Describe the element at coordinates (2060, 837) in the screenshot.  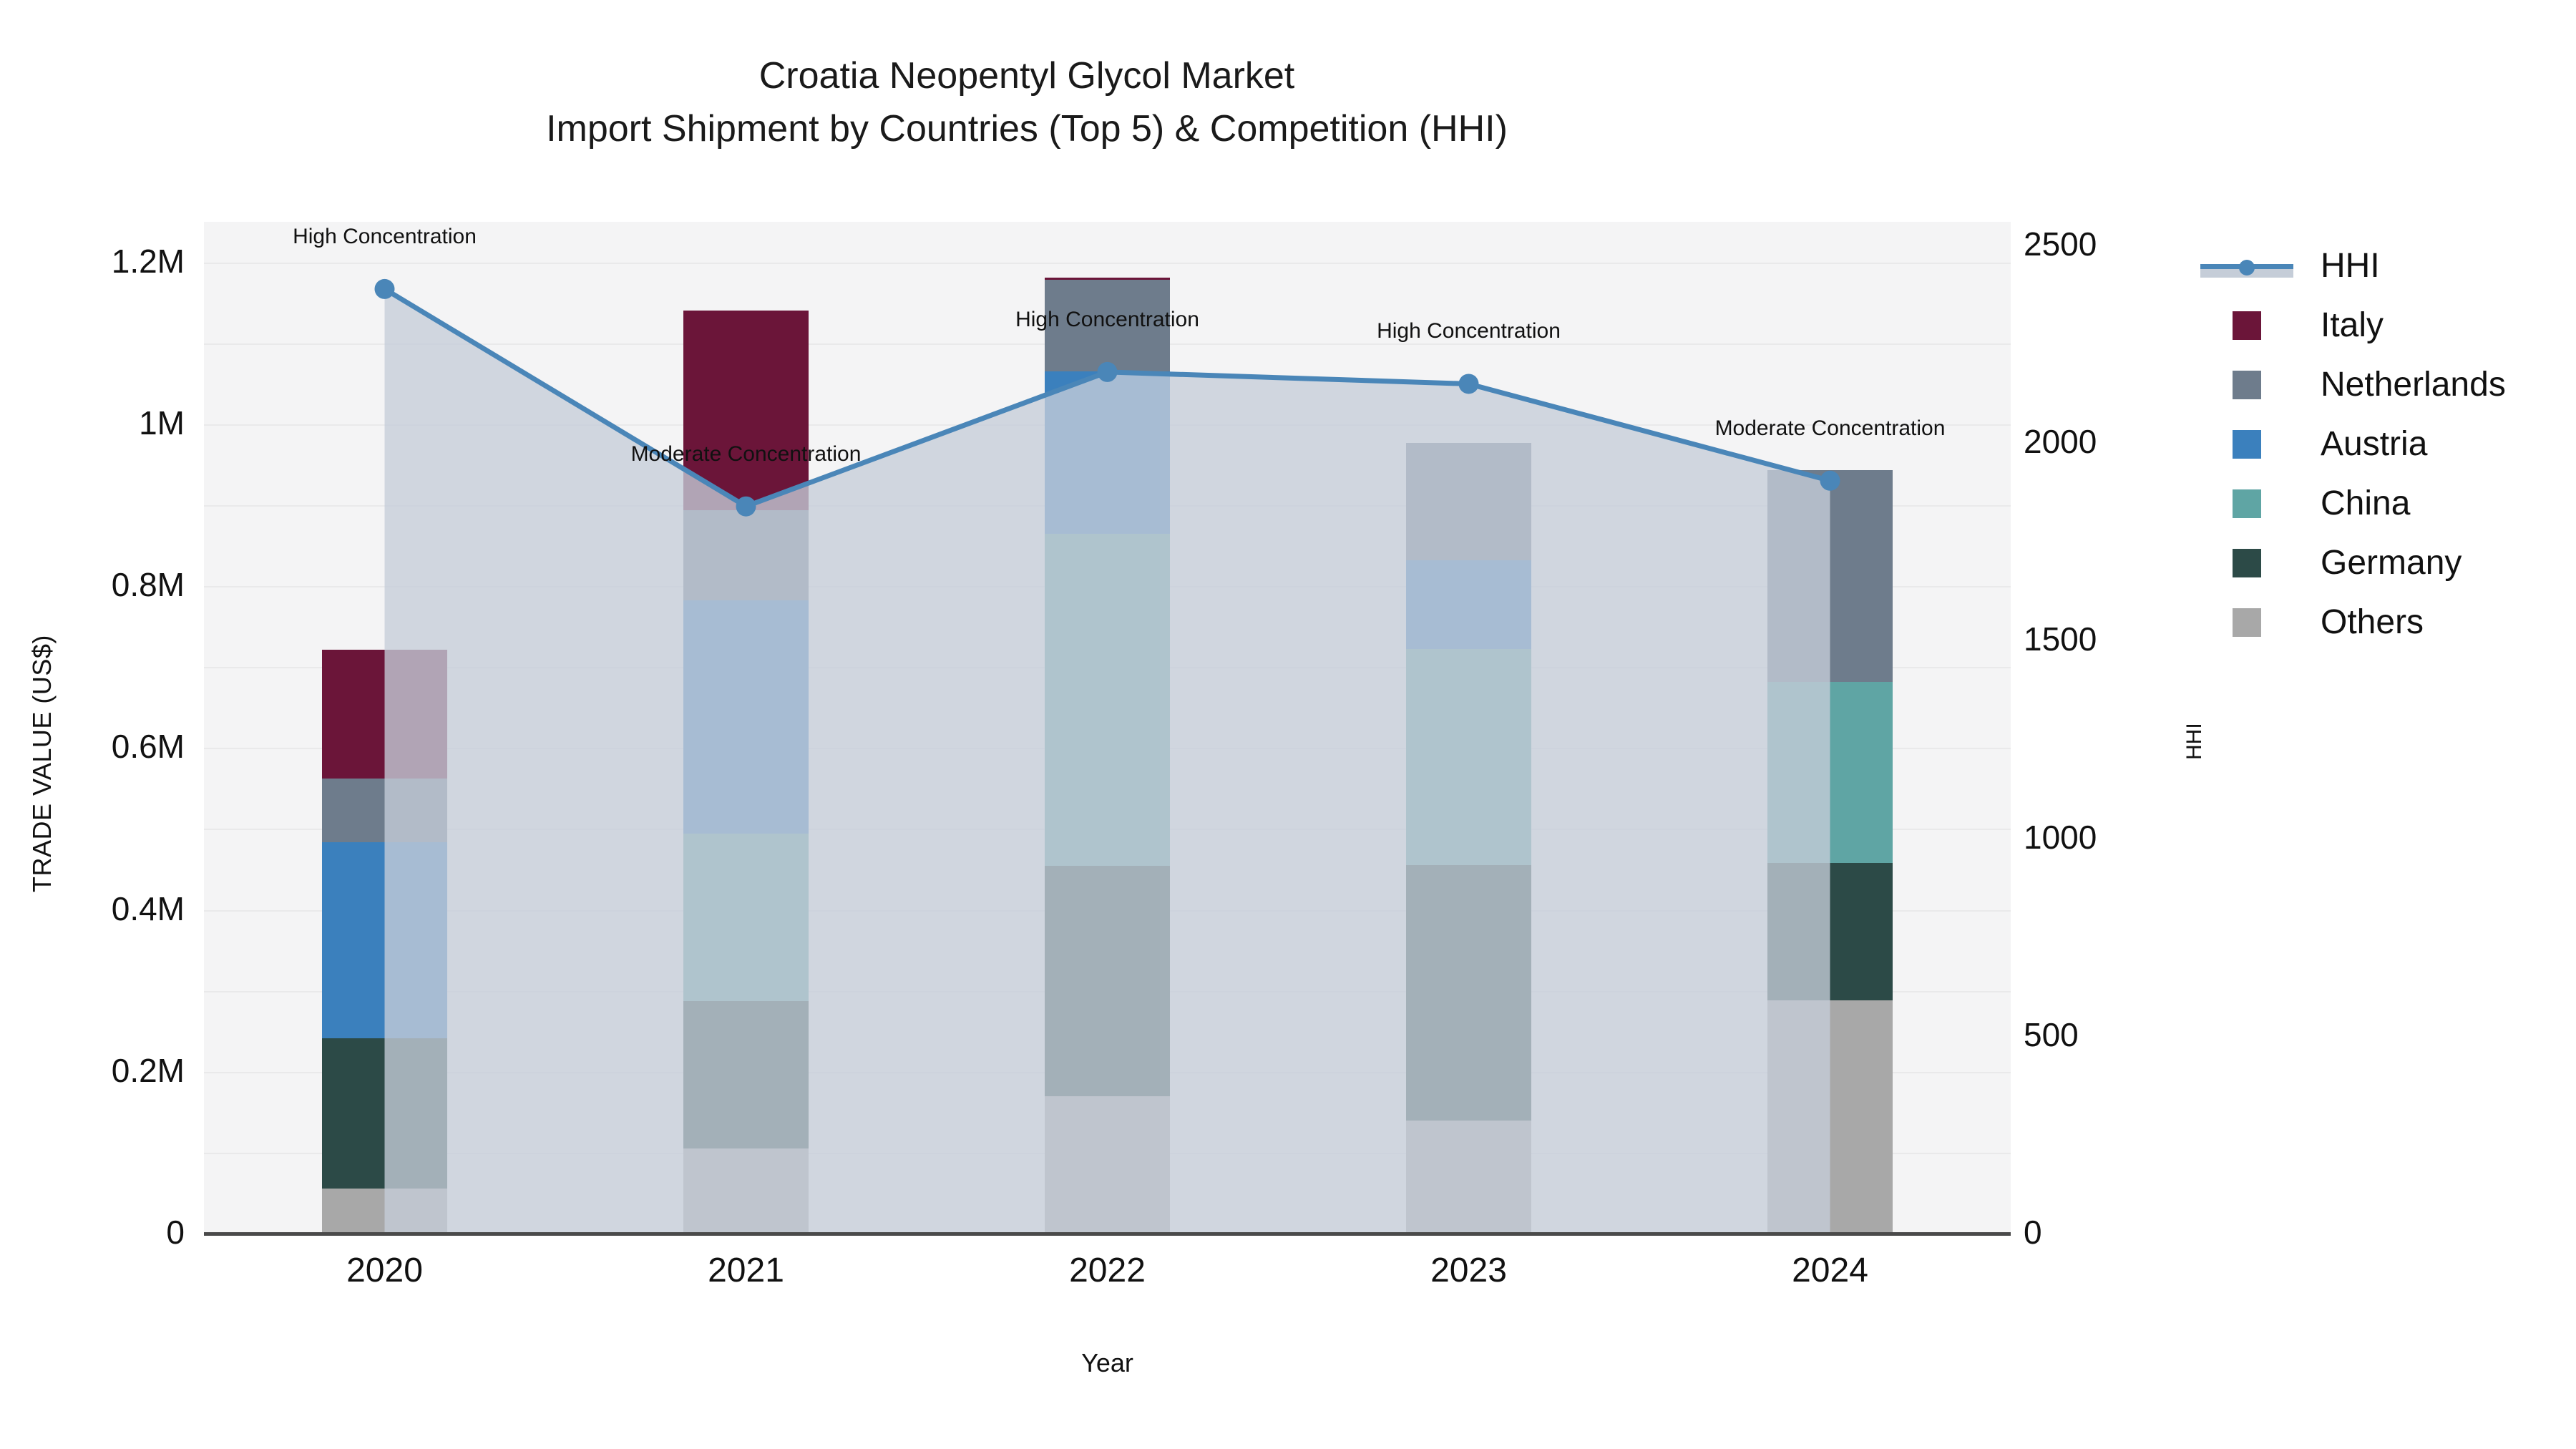
I see `y-axis-right-tick: 1000` at that location.